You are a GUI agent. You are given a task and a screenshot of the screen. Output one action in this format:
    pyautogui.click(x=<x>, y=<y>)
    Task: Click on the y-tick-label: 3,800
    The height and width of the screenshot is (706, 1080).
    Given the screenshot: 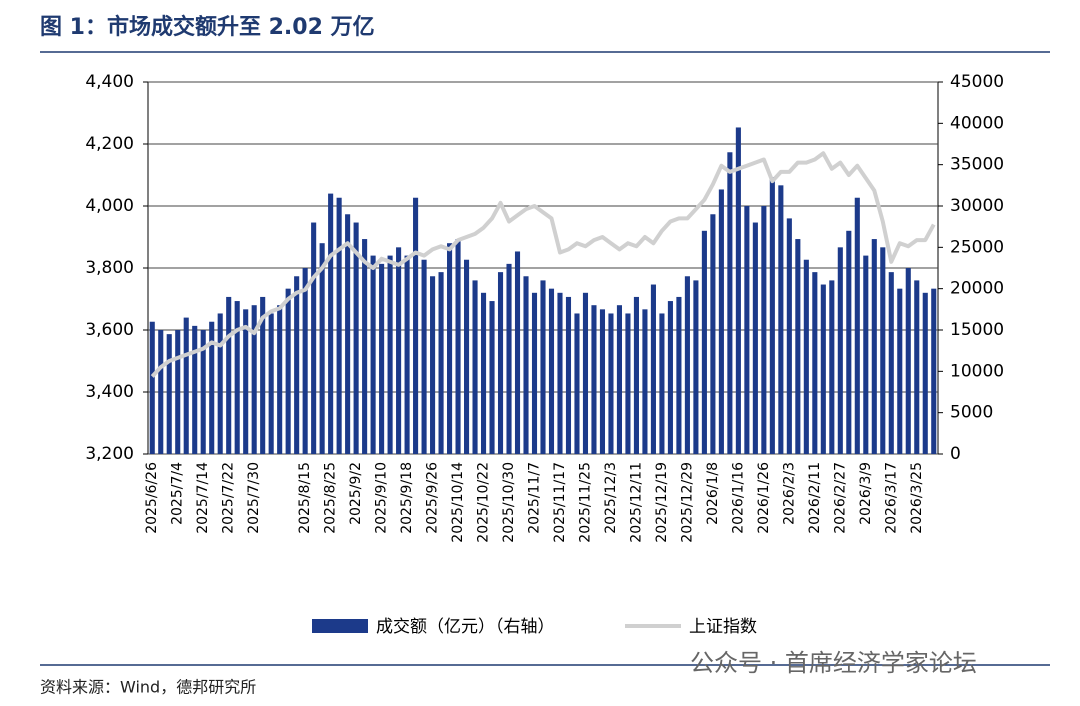 What is the action you would take?
    pyautogui.click(x=109, y=268)
    